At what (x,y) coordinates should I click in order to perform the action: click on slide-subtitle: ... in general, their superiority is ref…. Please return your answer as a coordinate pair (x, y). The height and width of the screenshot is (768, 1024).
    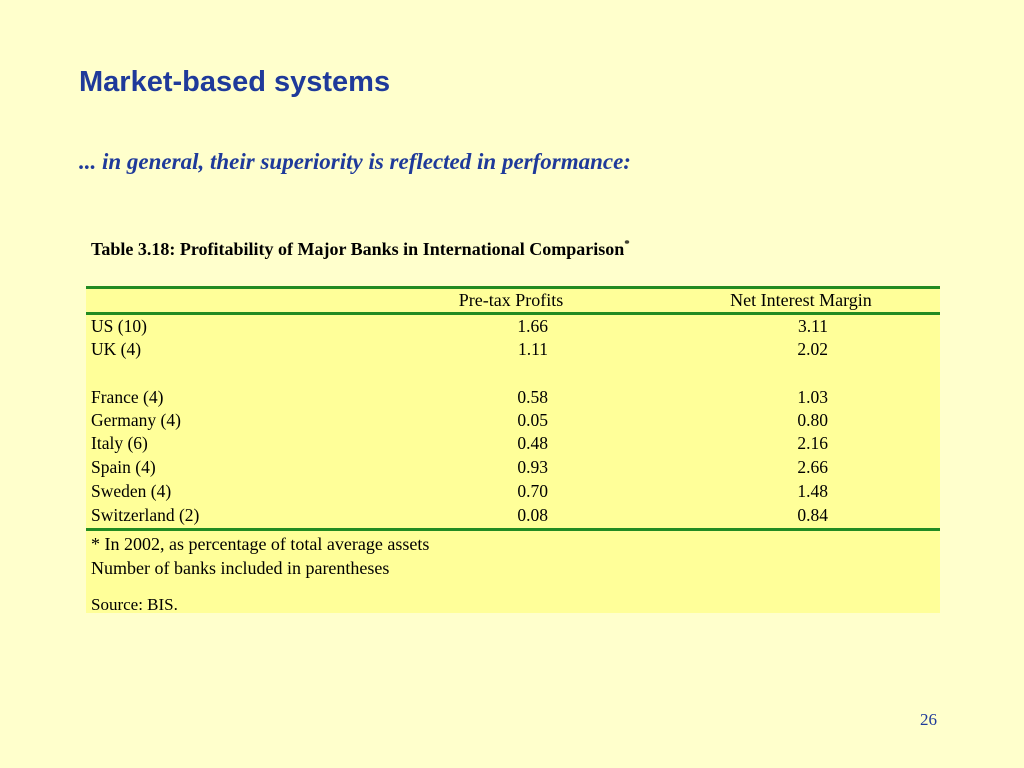
    Looking at the image, I should click on (355, 161).